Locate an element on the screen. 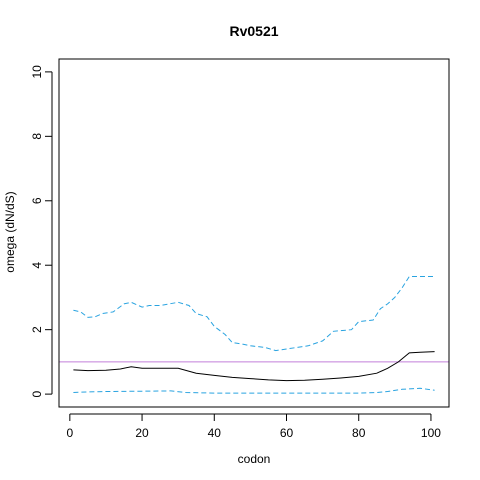 The image size is (480, 480). chart-title: Rv0521 is located at coordinates (253, 31).